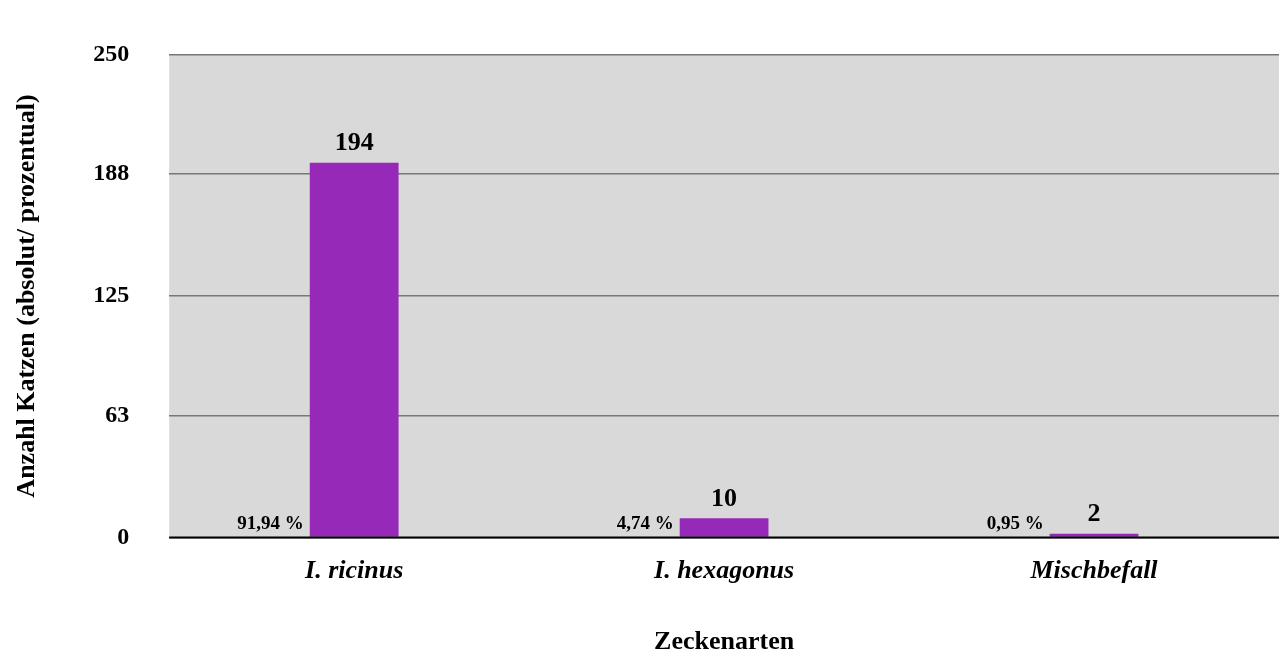 Image resolution: width=1279 pixels, height=670 pixels. I want to click on data-label: 194, so click(354, 142).